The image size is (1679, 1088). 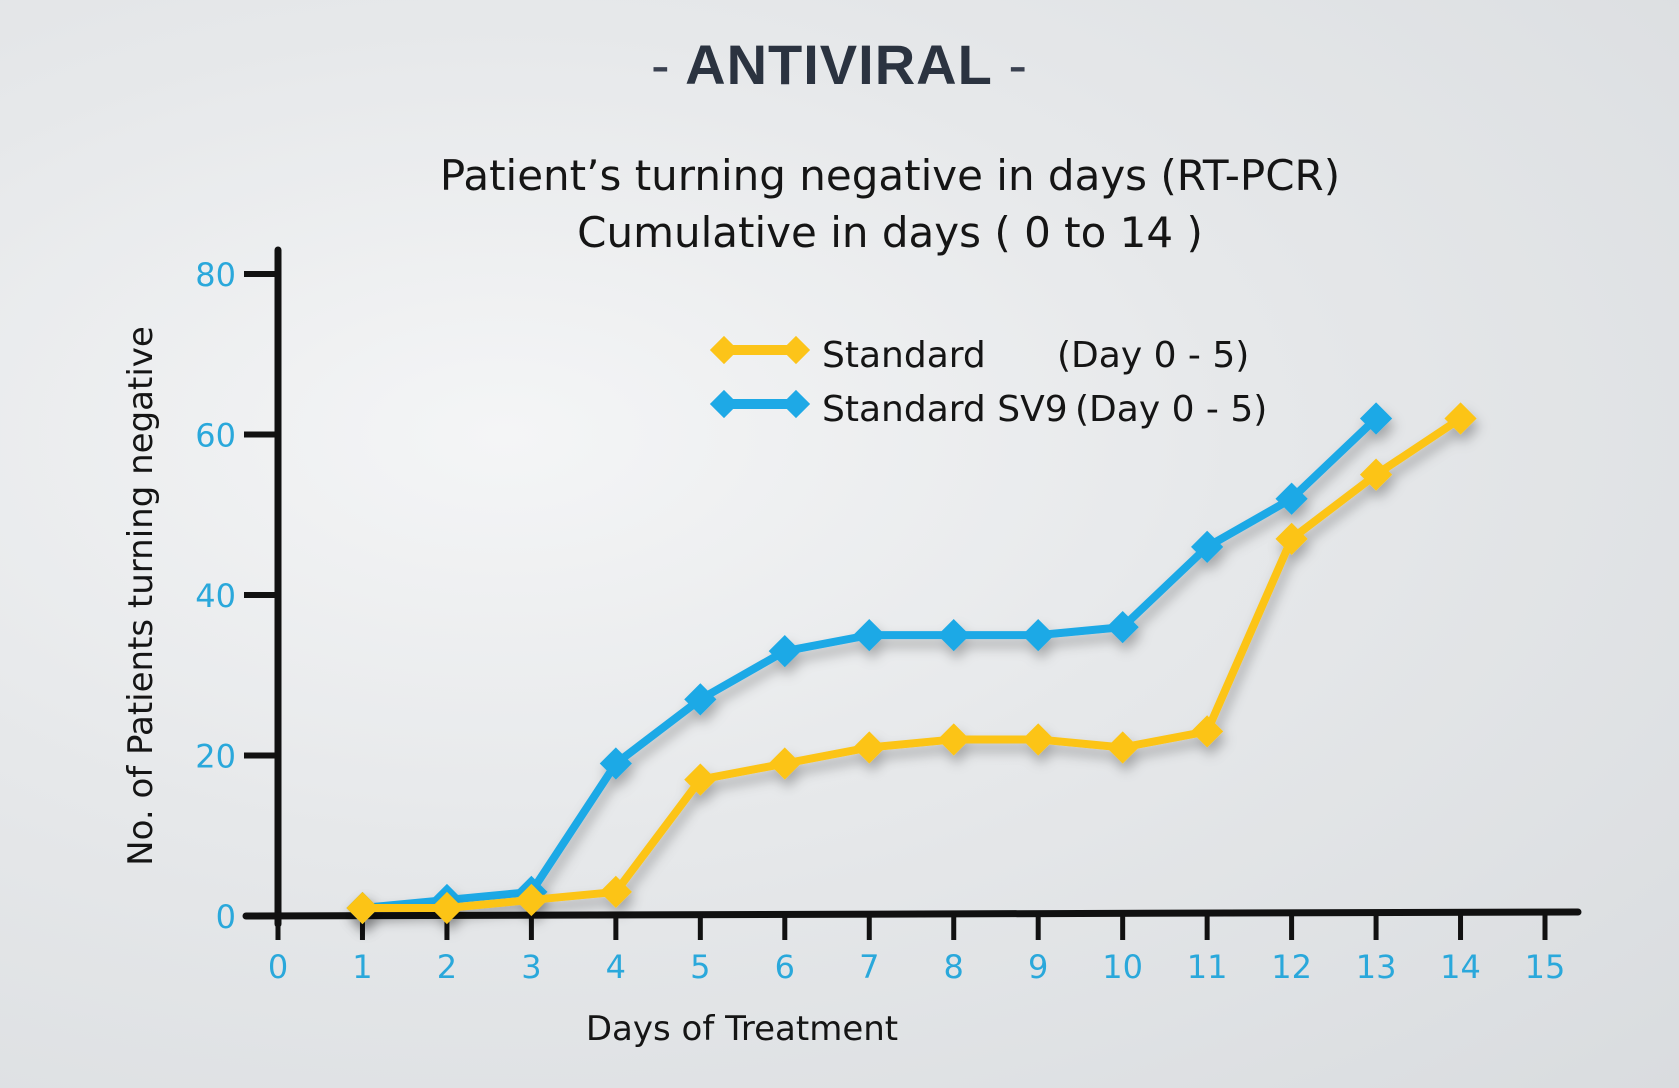 I want to click on x-tick-label: 0, so click(x=278, y=967).